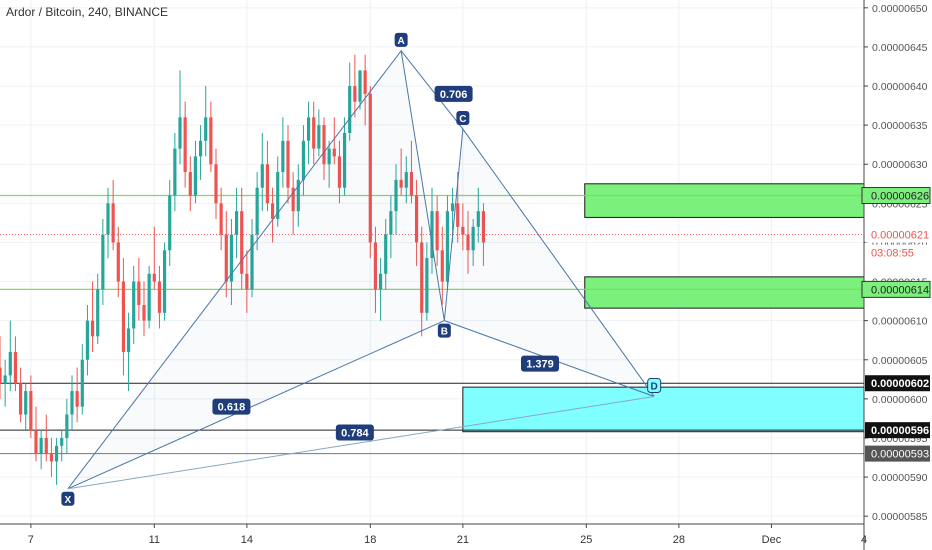  I want to click on point-label-x: X, so click(68, 500).